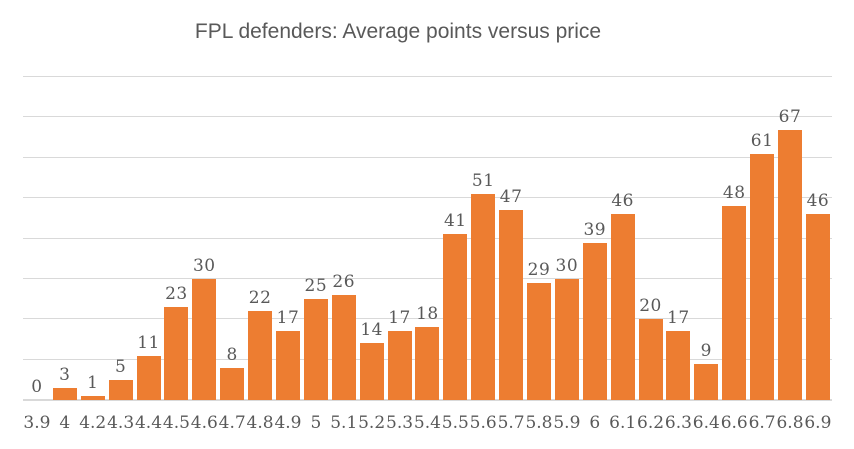 This screenshot has height=449, width=854. I want to click on x-axis-label: 4.4, so click(148, 423).